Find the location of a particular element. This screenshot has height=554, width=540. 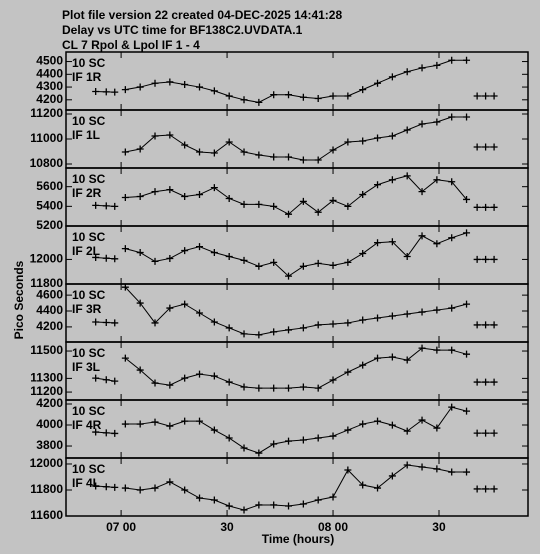

x-tick-label: 07 00 is located at coordinates (121, 527).